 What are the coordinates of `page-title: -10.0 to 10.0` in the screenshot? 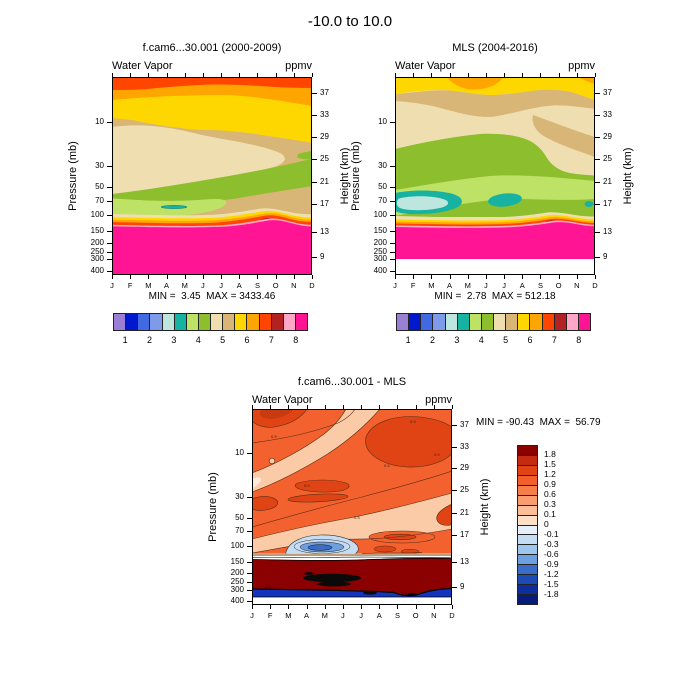 It's located at (350, 21).